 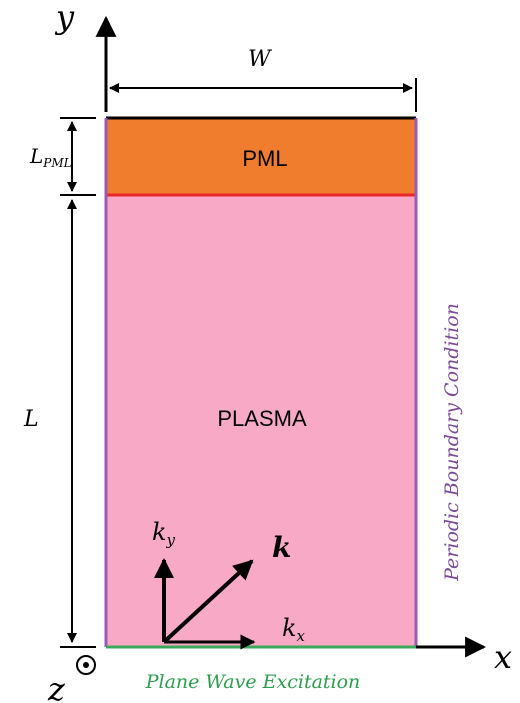 I want to click on periodic-boundary-label: Periodic Boundary Condition, so click(x=452, y=442).